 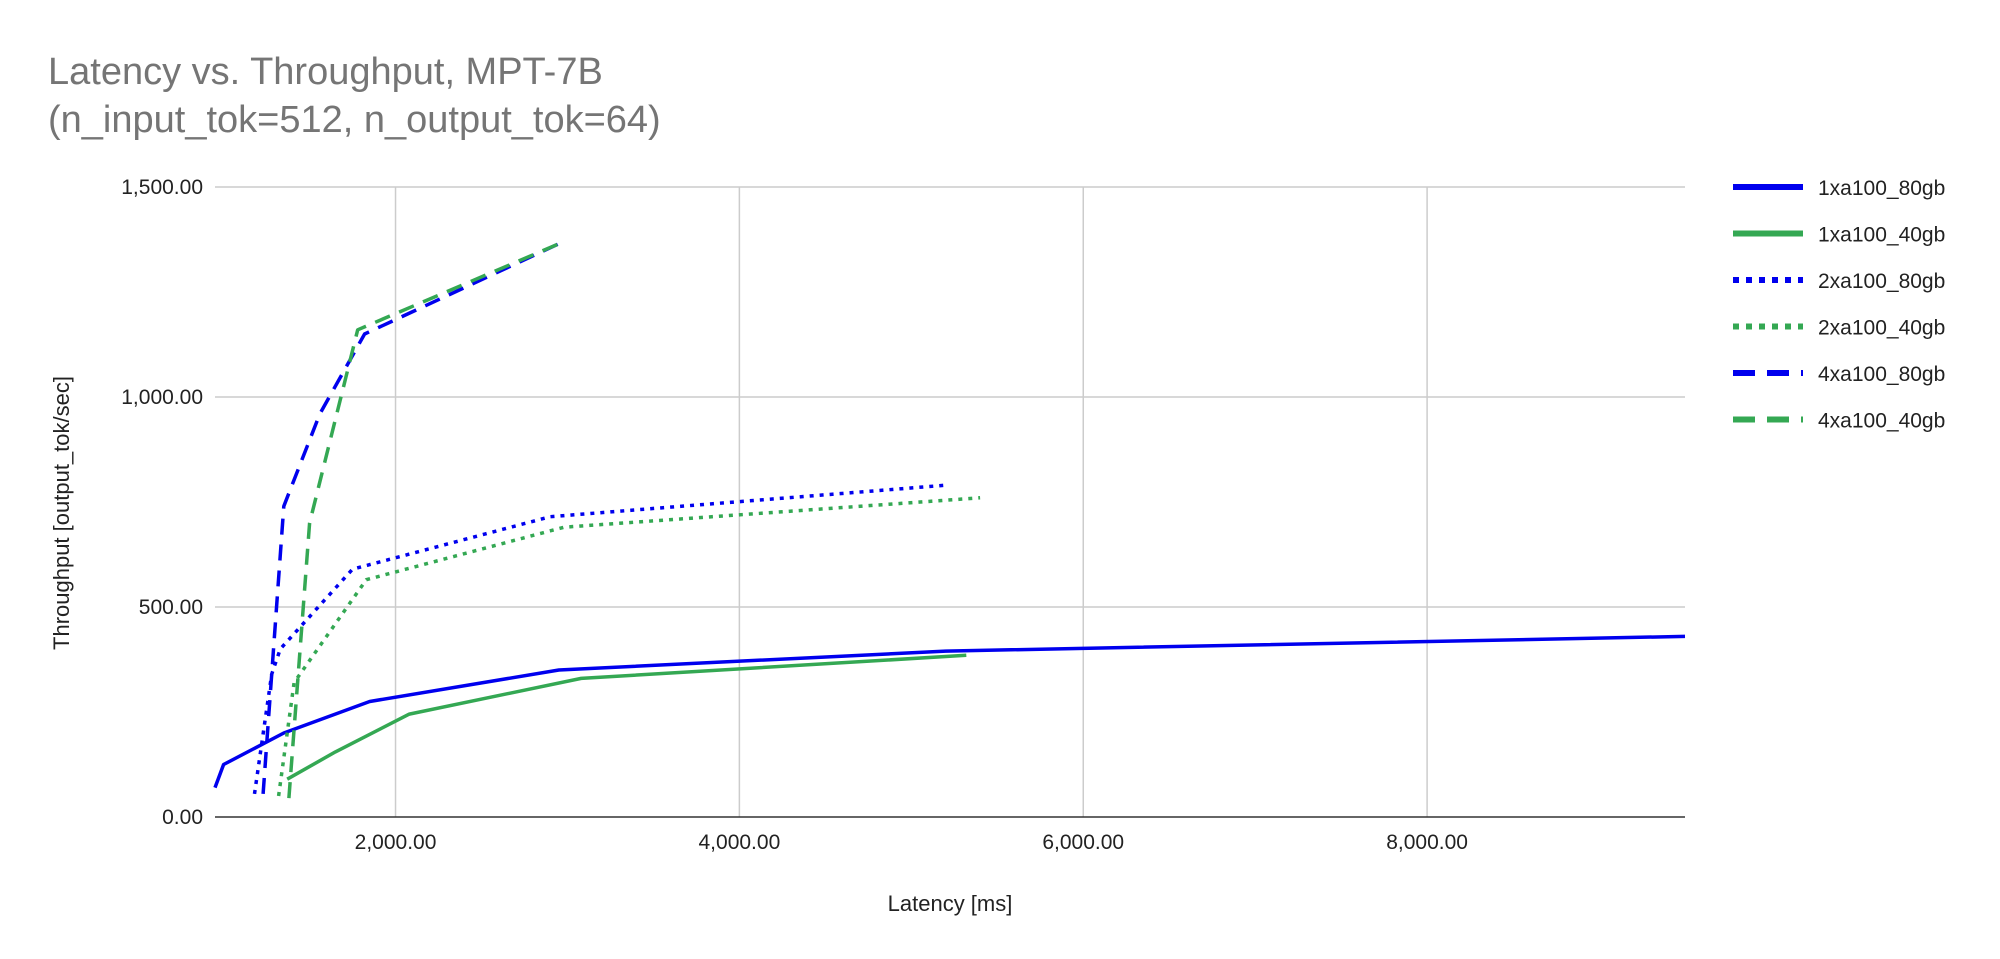 I want to click on series-line-4xa100_40gb, so click(x=426, y=519).